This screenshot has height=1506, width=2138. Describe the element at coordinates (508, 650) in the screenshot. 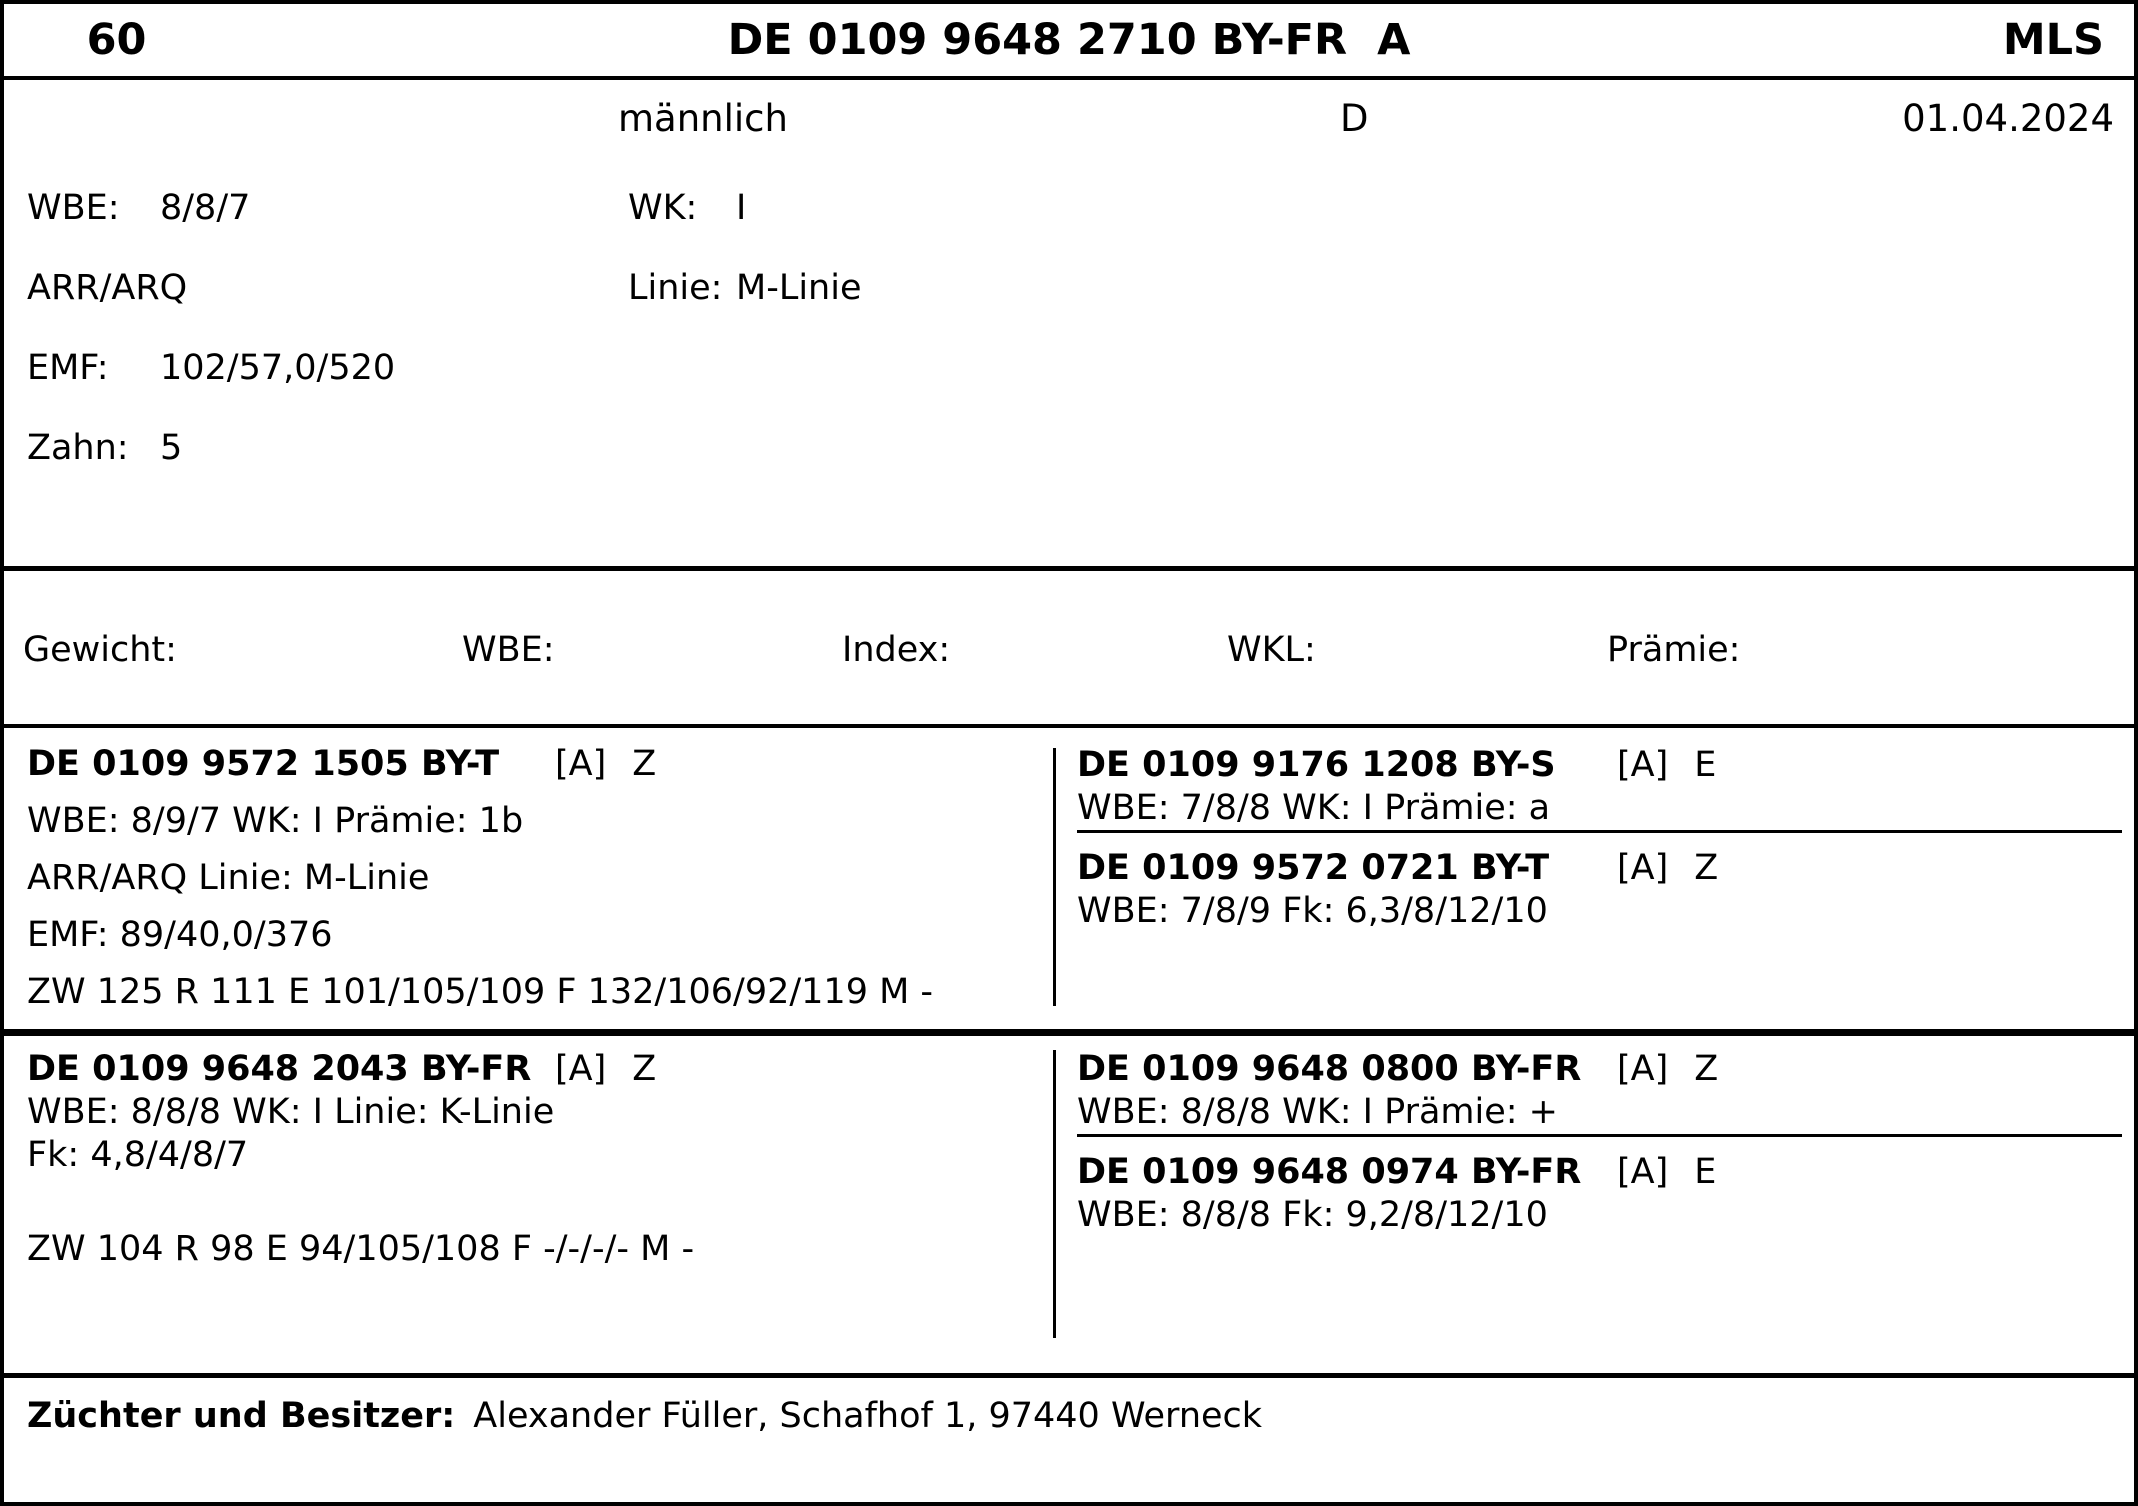

I see `wbe-strip-label: WBE:` at that location.